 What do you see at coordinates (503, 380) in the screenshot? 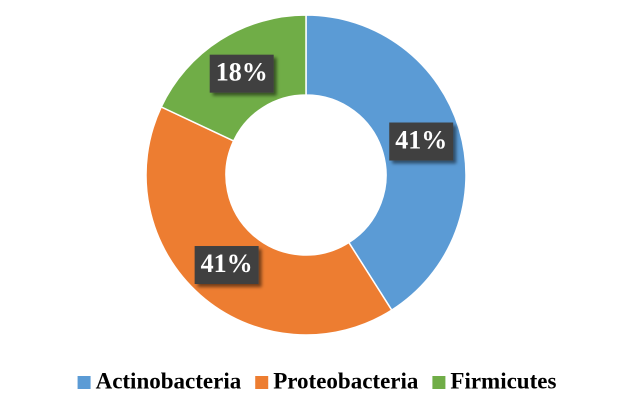
I see `legend-label: Firmicutes` at bounding box center [503, 380].